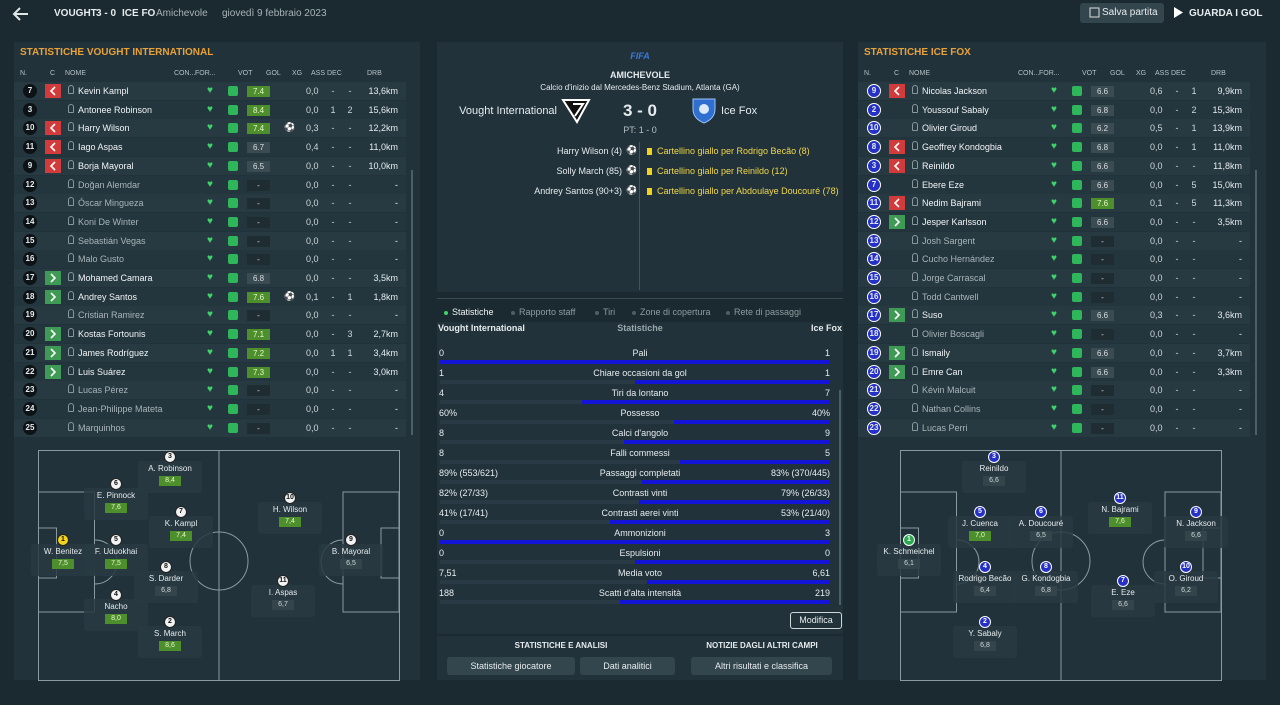 This screenshot has width=1280, height=705. What do you see at coordinates (108, 221) in the screenshot?
I see `player-name: Koni De Winter` at bounding box center [108, 221].